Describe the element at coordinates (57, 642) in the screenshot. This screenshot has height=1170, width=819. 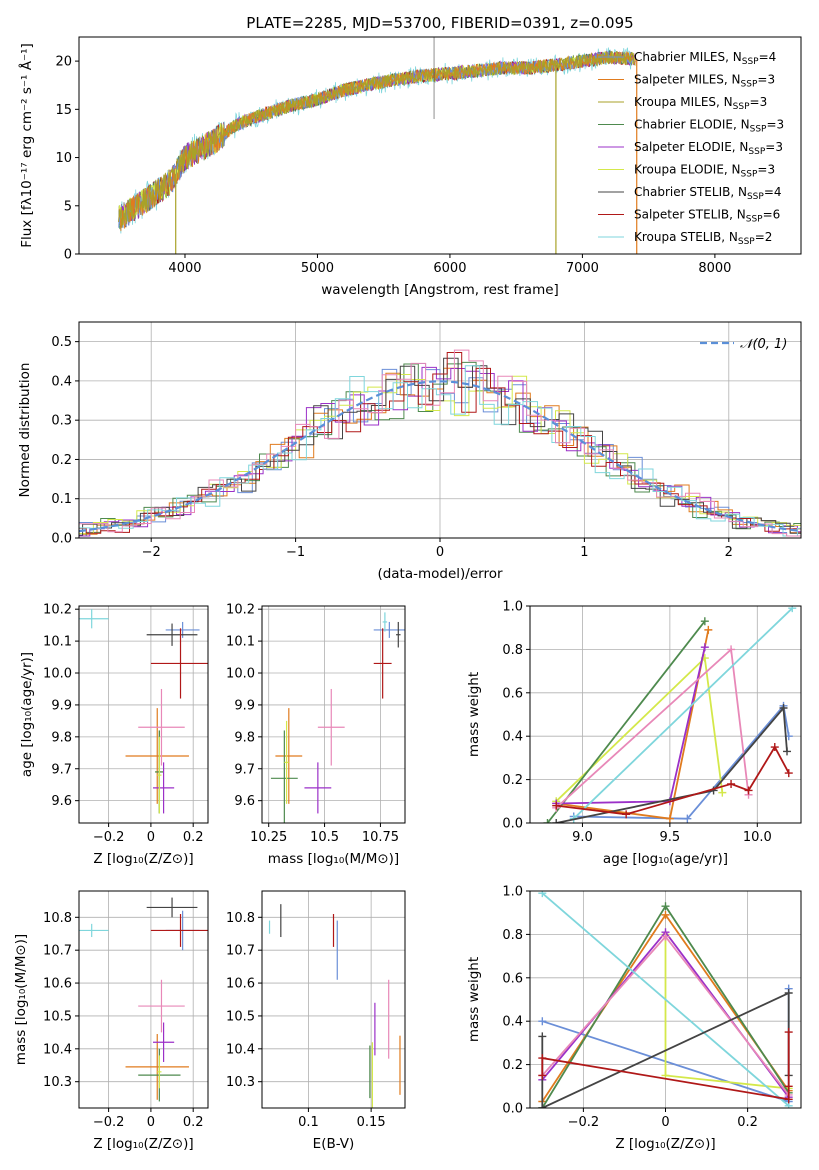
I see `y-tick-label: 10.1` at that location.